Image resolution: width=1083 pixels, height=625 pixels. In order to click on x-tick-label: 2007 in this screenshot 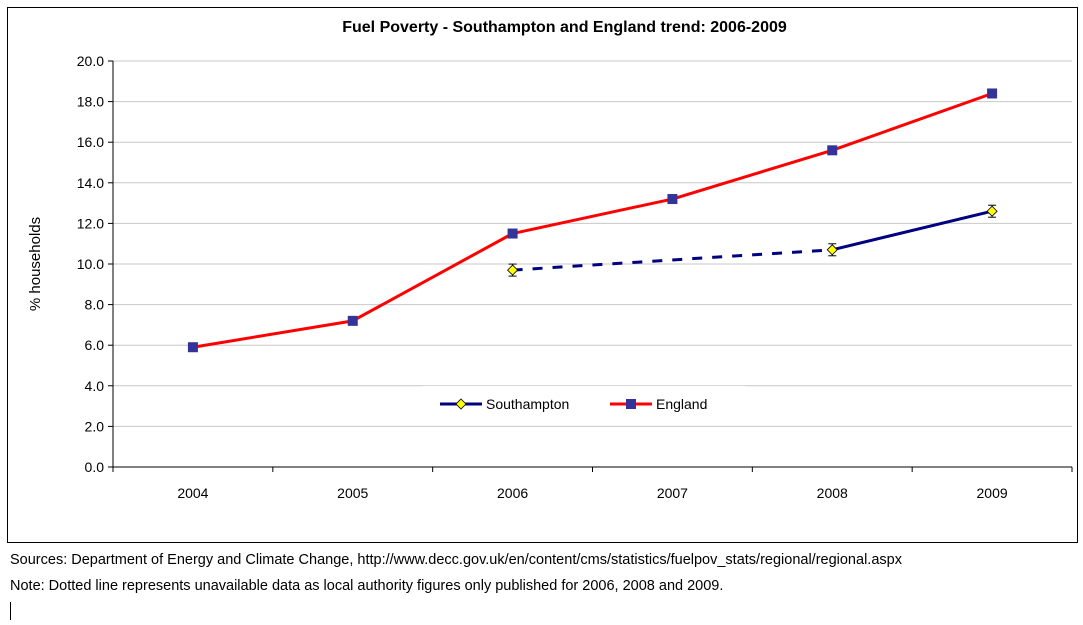, I will do `click(672, 493)`.